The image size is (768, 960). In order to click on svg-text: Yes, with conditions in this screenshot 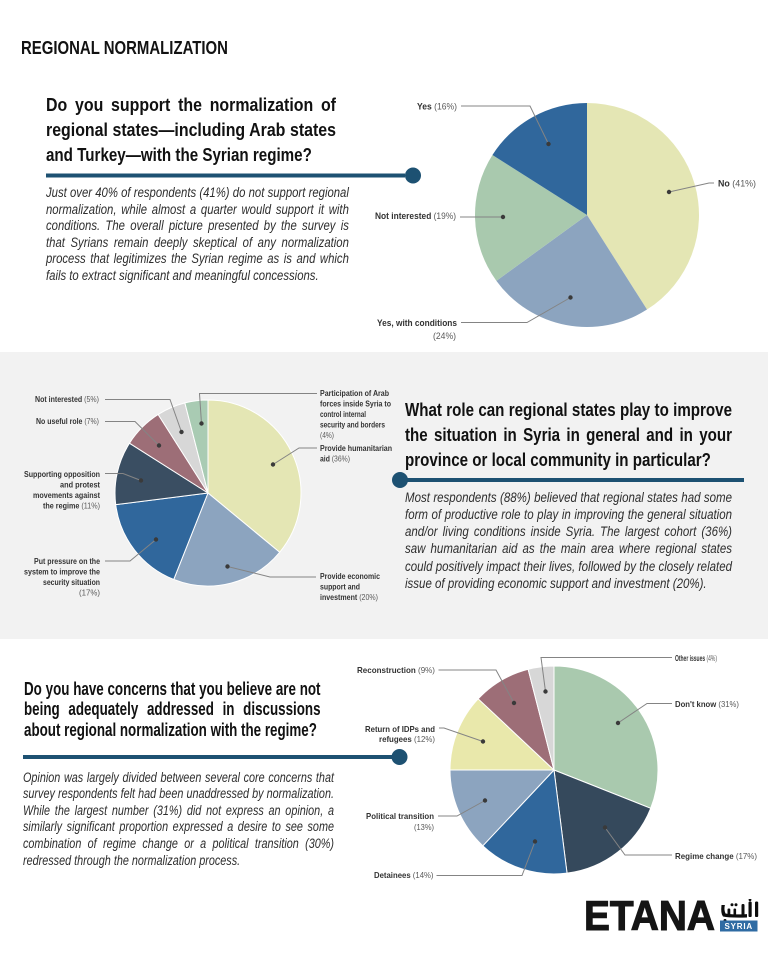, I will do `click(417, 323)`.